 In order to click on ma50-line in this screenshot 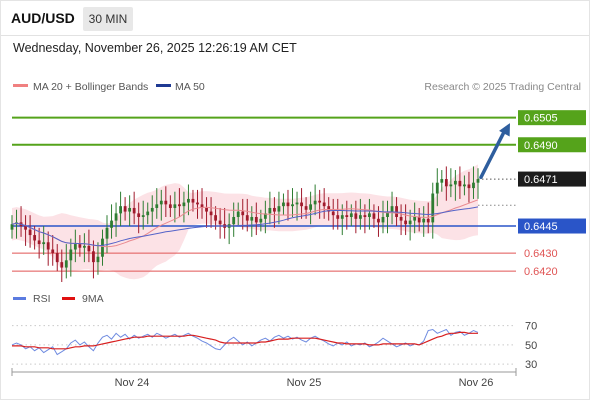, I will do `click(245, 226)`.